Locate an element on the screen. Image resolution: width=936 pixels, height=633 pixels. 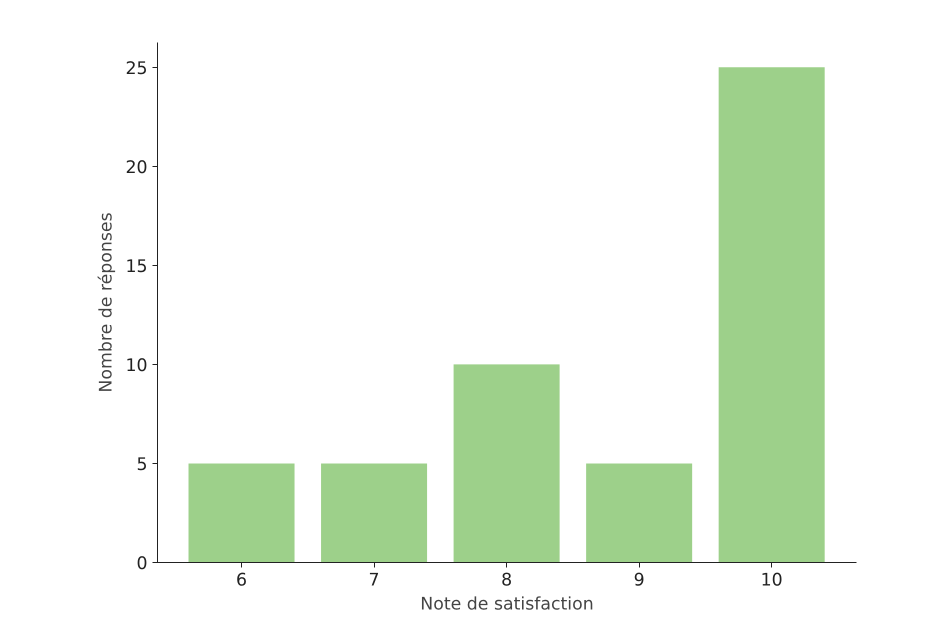
y-tick-label: 0 is located at coordinates (142, 564).